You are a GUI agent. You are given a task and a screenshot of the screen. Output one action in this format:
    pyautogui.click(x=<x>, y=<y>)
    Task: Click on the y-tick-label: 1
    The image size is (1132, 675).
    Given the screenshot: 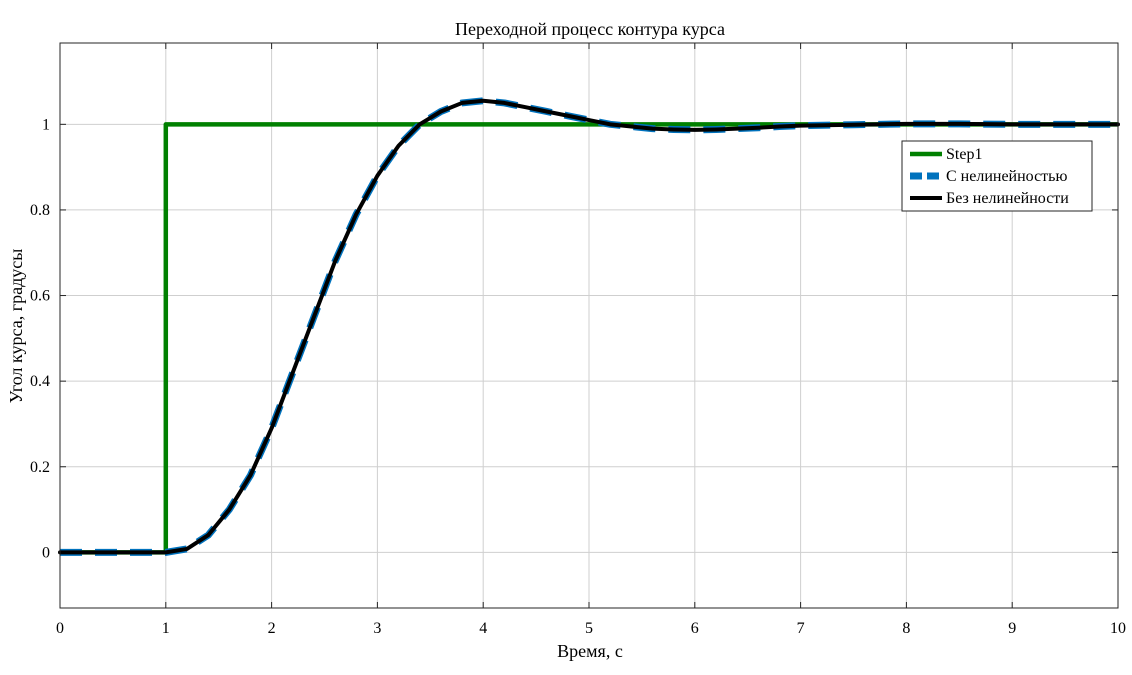 What is the action you would take?
    pyautogui.click(x=46, y=124)
    